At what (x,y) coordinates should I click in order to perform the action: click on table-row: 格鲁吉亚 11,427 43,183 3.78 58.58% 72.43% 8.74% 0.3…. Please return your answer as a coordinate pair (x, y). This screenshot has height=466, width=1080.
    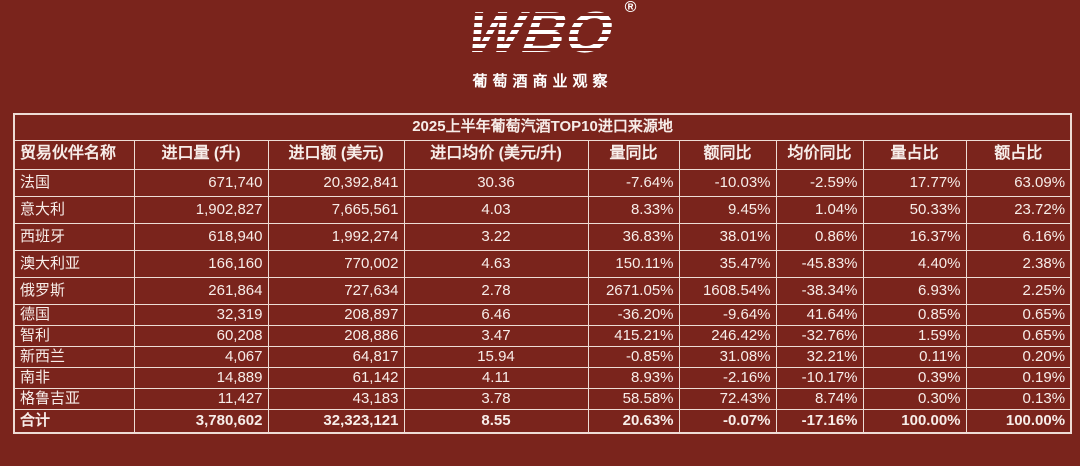
    Looking at the image, I should click on (542, 398).